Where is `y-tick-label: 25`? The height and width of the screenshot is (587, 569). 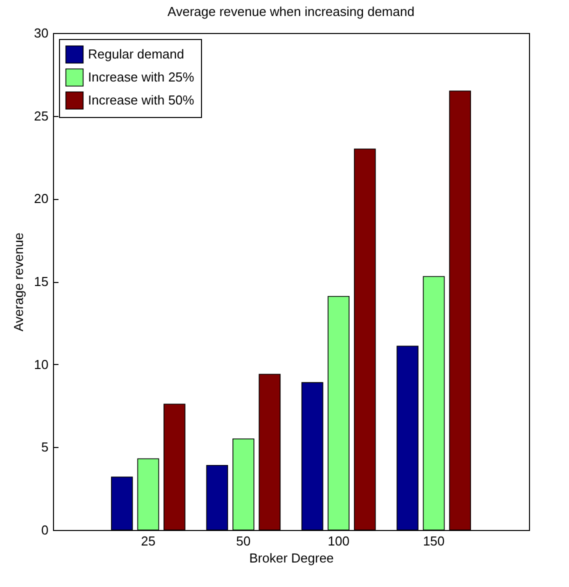 y-tick-label: 25 is located at coordinates (41, 116).